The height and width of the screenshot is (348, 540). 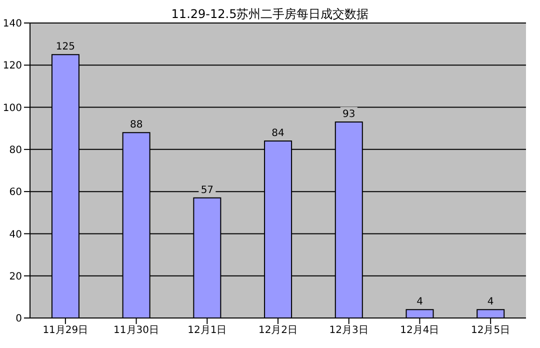 What do you see at coordinates (19, 319) in the screenshot?
I see `y-tick-label: 0` at bounding box center [19, 319].